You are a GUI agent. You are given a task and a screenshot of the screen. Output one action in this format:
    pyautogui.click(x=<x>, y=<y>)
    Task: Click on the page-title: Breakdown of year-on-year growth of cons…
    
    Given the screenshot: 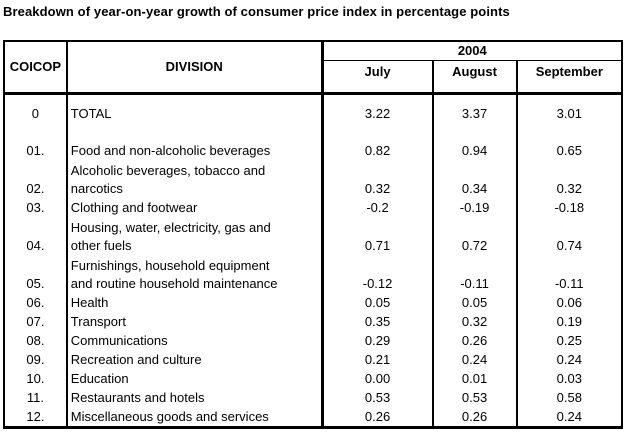 What is the action you would take?
    pyautogui.click(x=256, y=11)
    